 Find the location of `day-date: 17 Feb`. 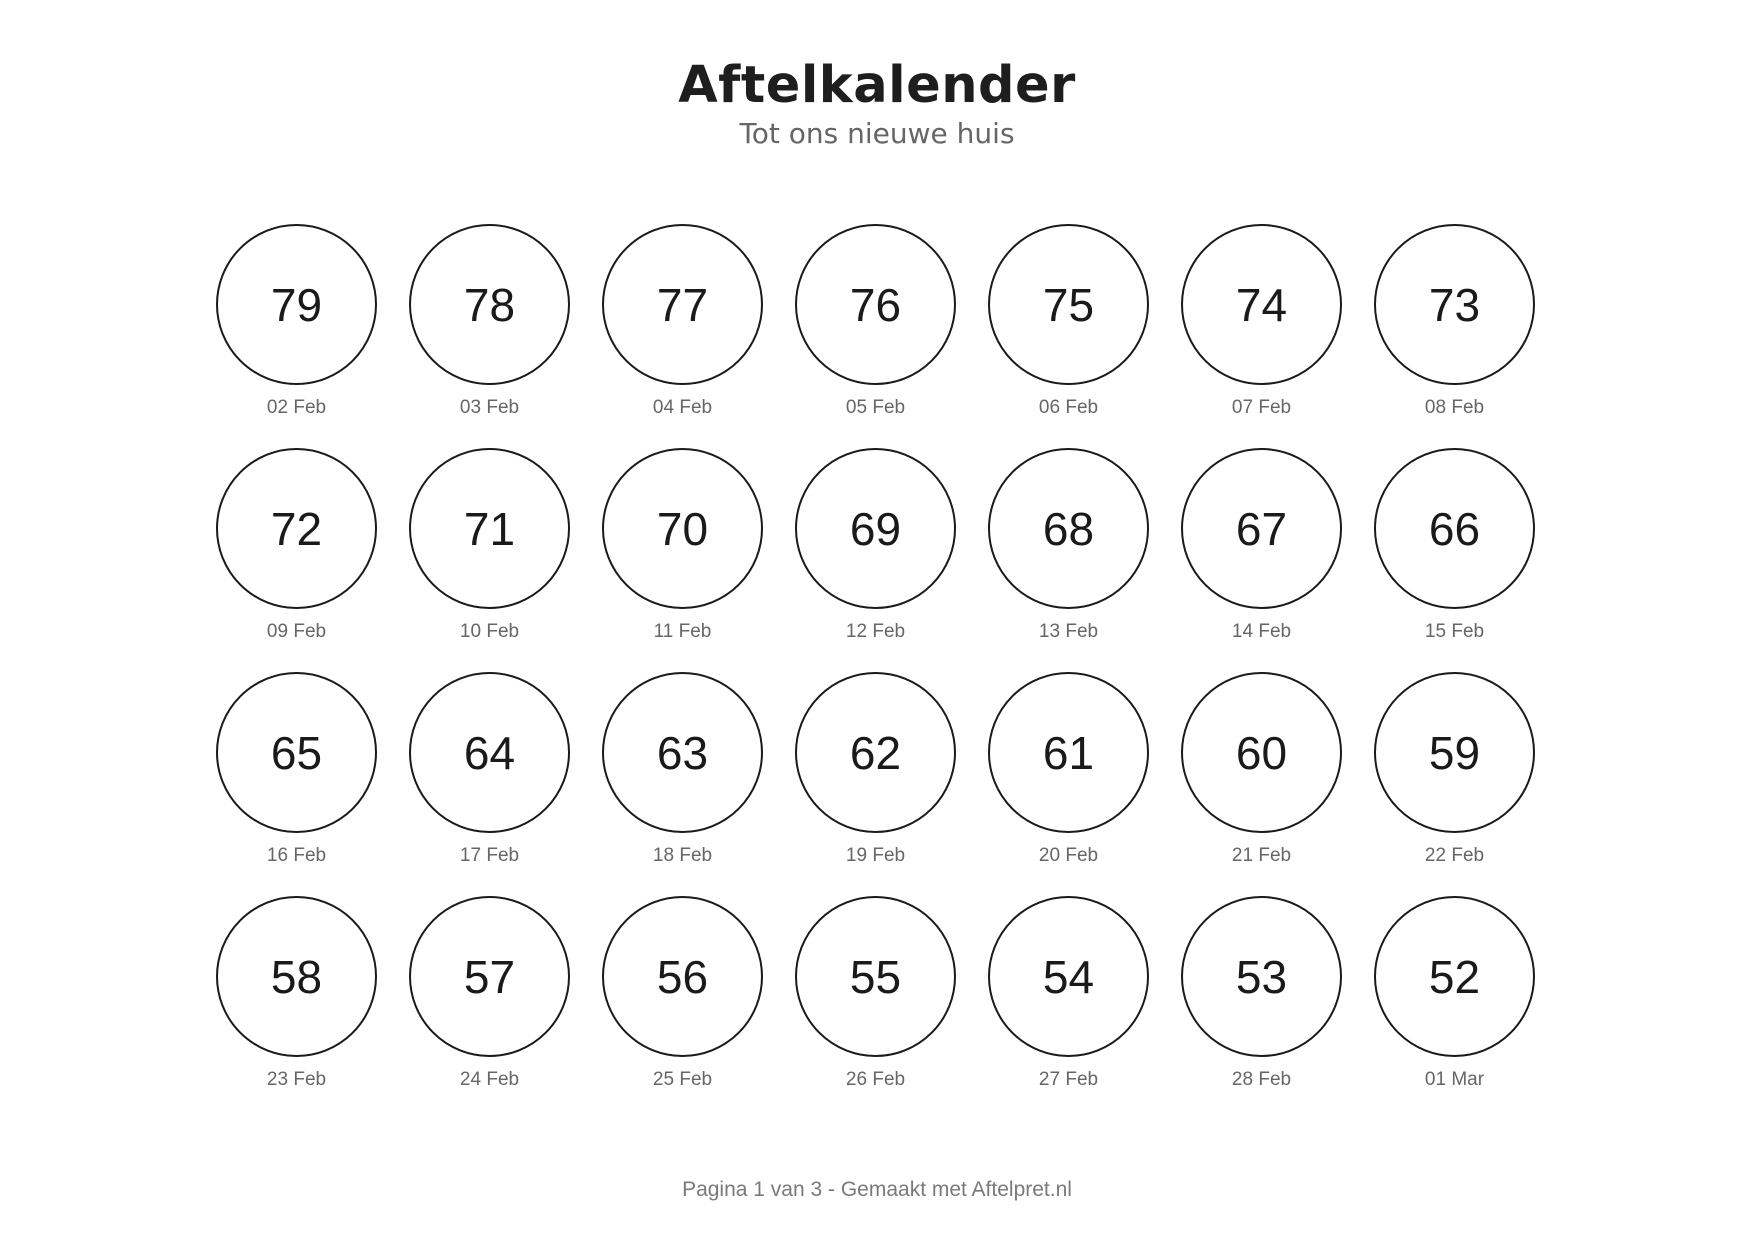

day-date: 17 Feb is located at coordinates (489, 855).